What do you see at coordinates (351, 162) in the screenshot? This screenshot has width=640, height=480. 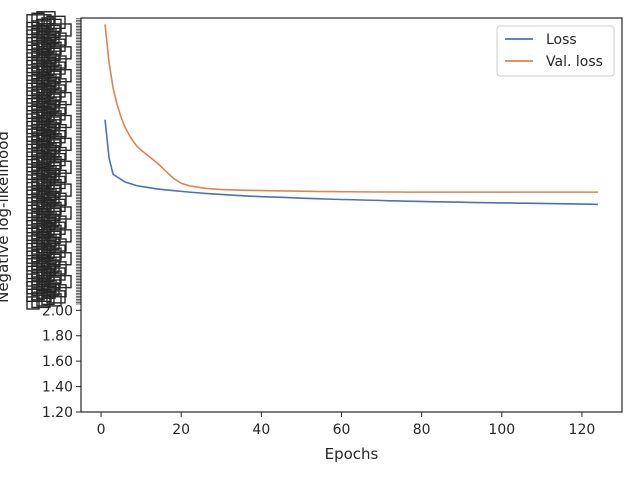 I see `series-line-loss` at bounding box center [351, 162].